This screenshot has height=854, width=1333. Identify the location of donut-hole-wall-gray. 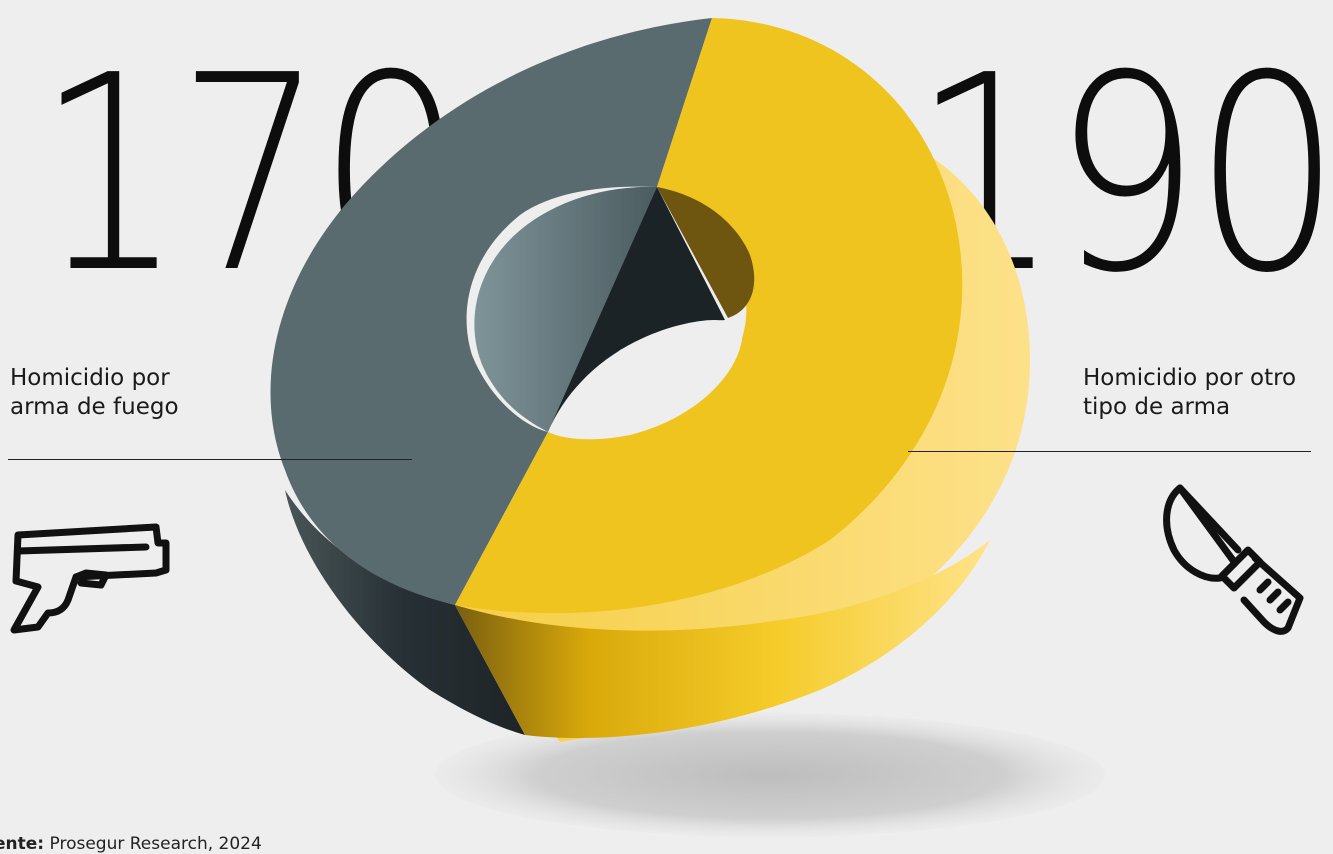
(565, 309).